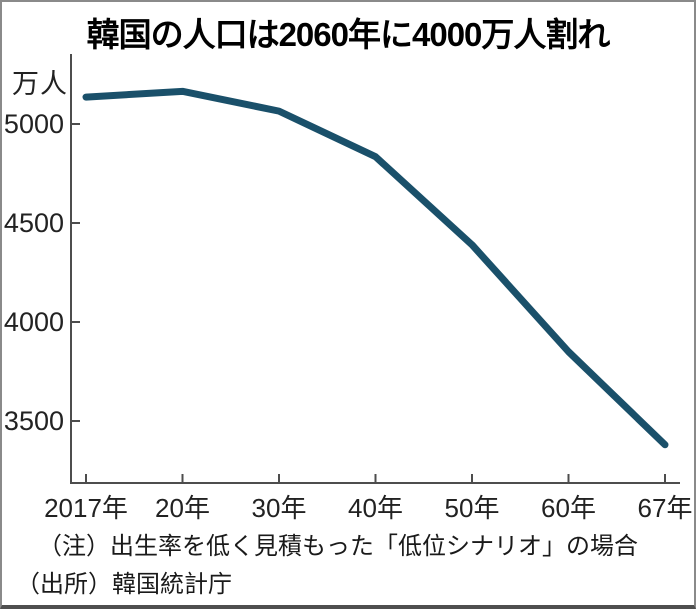 The height and width of the screenshot is (609, 696). What do you see at coordinates (472, 508) in the screenshot?
I see `x-tick-label: 50年` at bounding box center [472, 508].